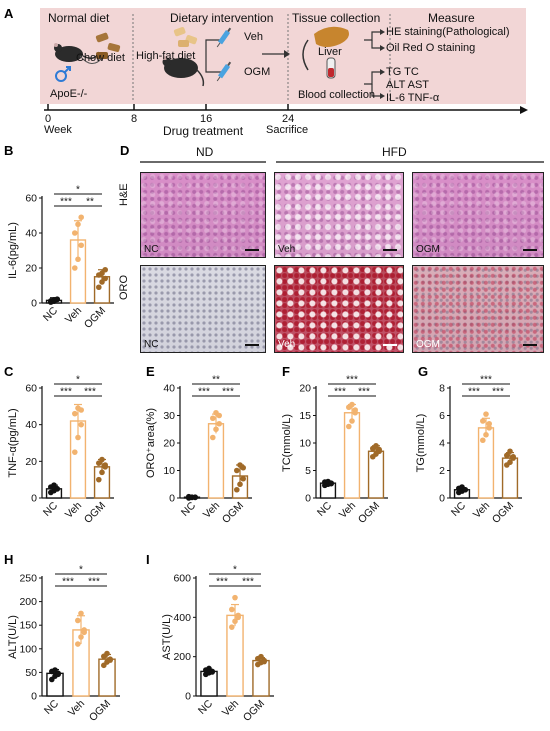 Image resolution: width=550 pixels, height=731 pixels. What do you see at coordinates (413, 98) in the screenshot?
I see `measure-blood-3: IL-6 TNF-α` at bounding box center [413, 98].